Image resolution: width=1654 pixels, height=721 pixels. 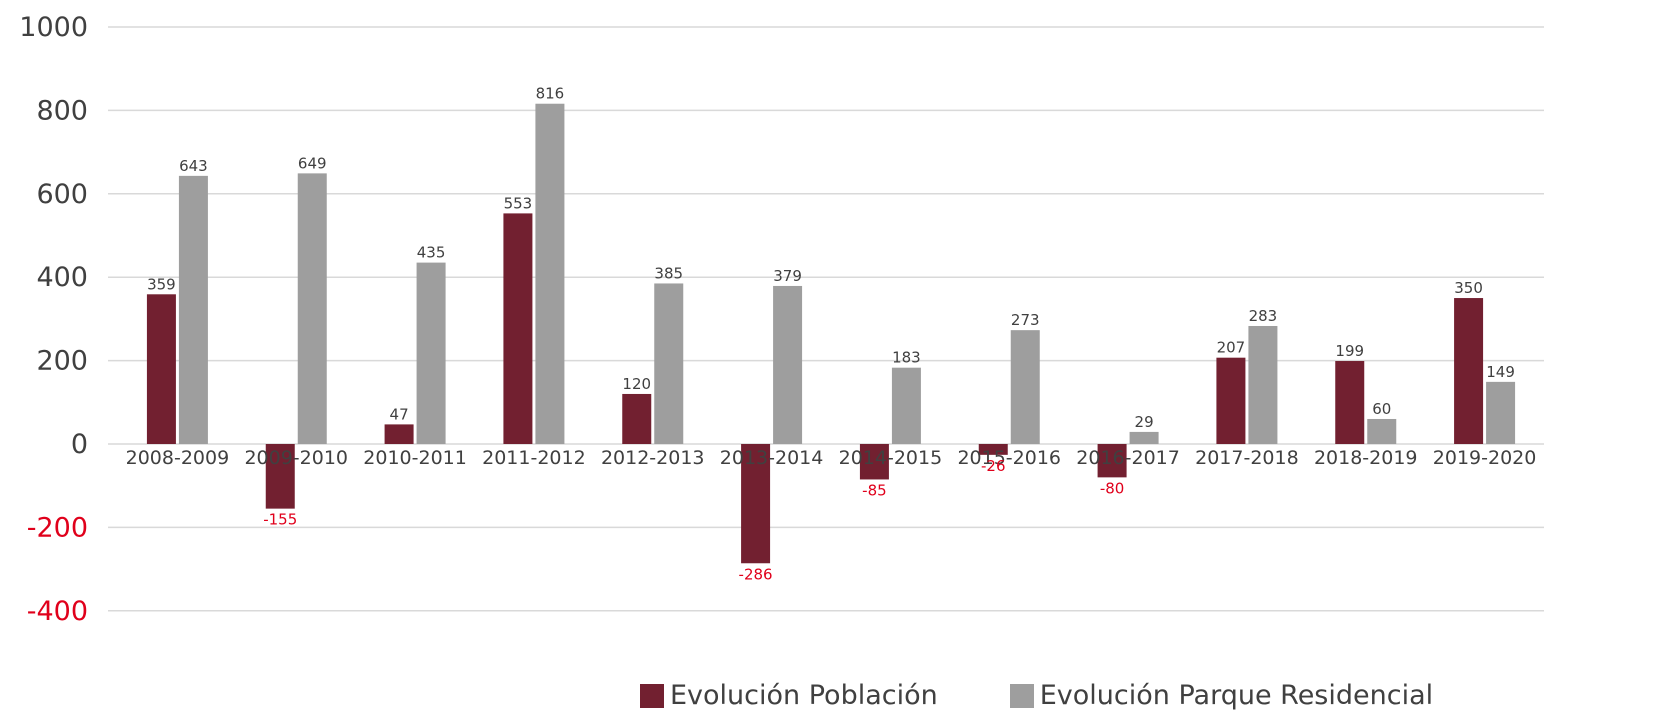 I want to click on x-tick-label: 2013-2014, so click(x=772, y=458).